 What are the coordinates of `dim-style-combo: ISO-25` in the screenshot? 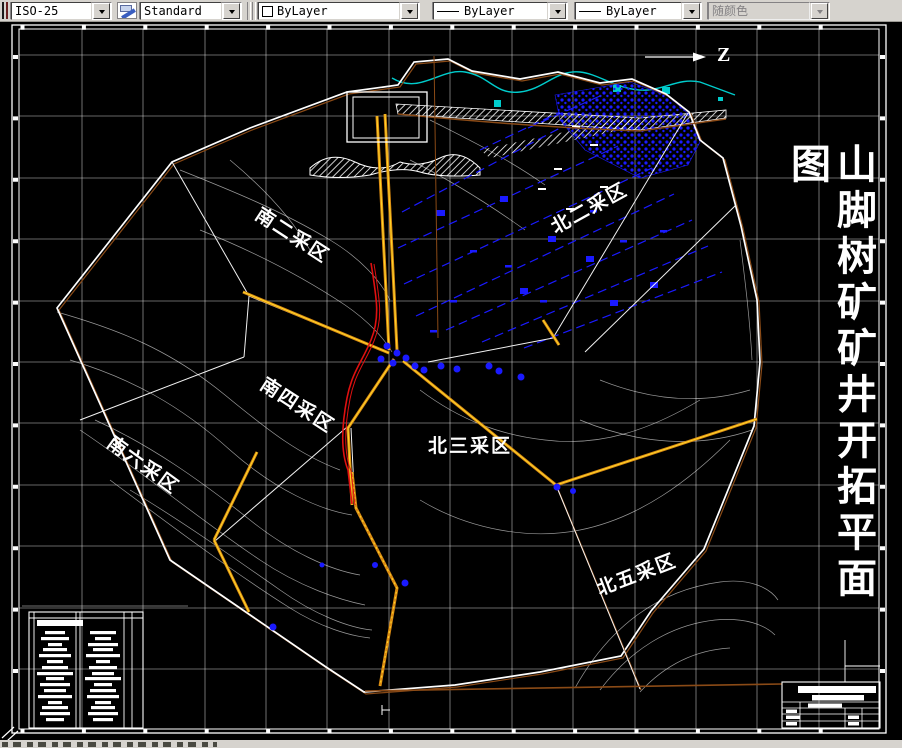 It's located at (61, 11).